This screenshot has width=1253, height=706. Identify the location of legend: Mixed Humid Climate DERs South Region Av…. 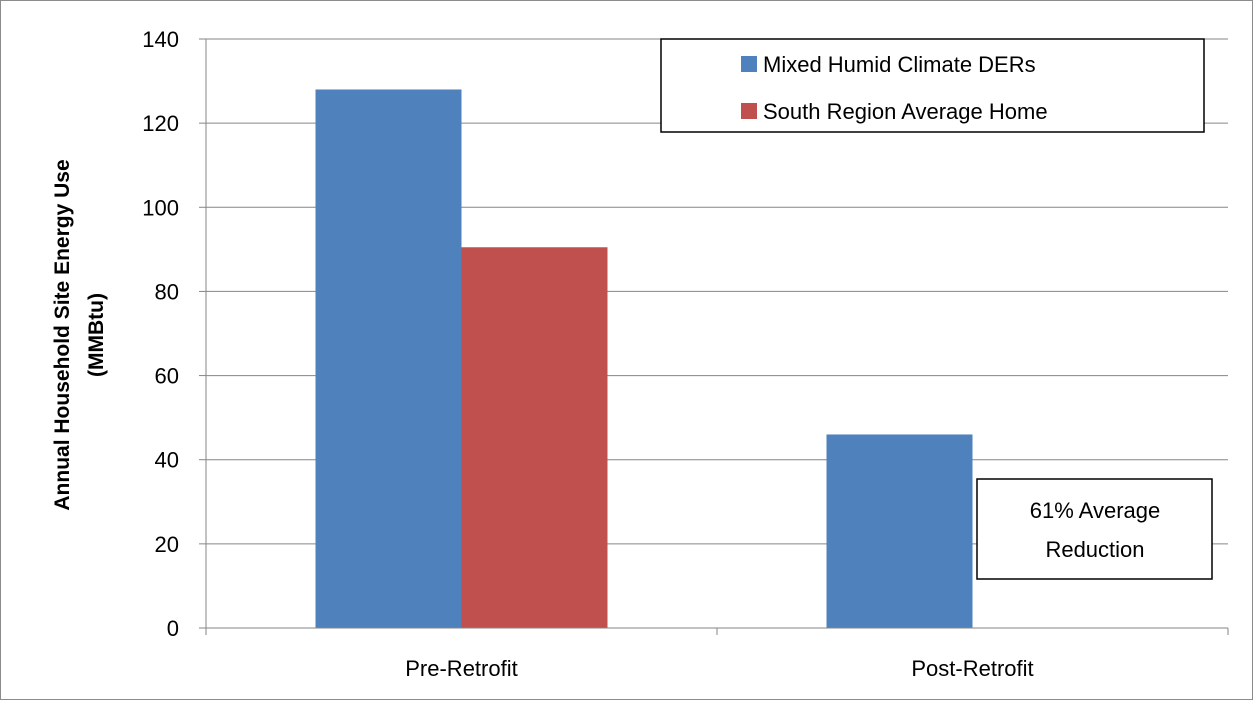
(932, 85).